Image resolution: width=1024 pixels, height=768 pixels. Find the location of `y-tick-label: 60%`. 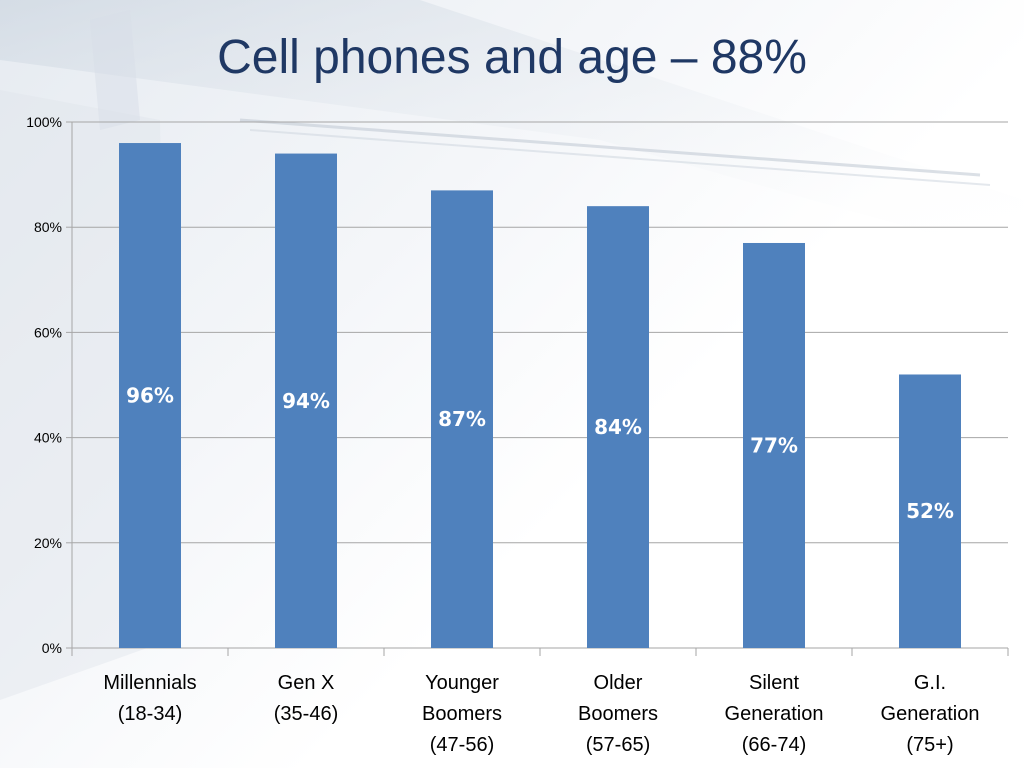

y-tick-label: 60% is located at coordinates (48, 332).